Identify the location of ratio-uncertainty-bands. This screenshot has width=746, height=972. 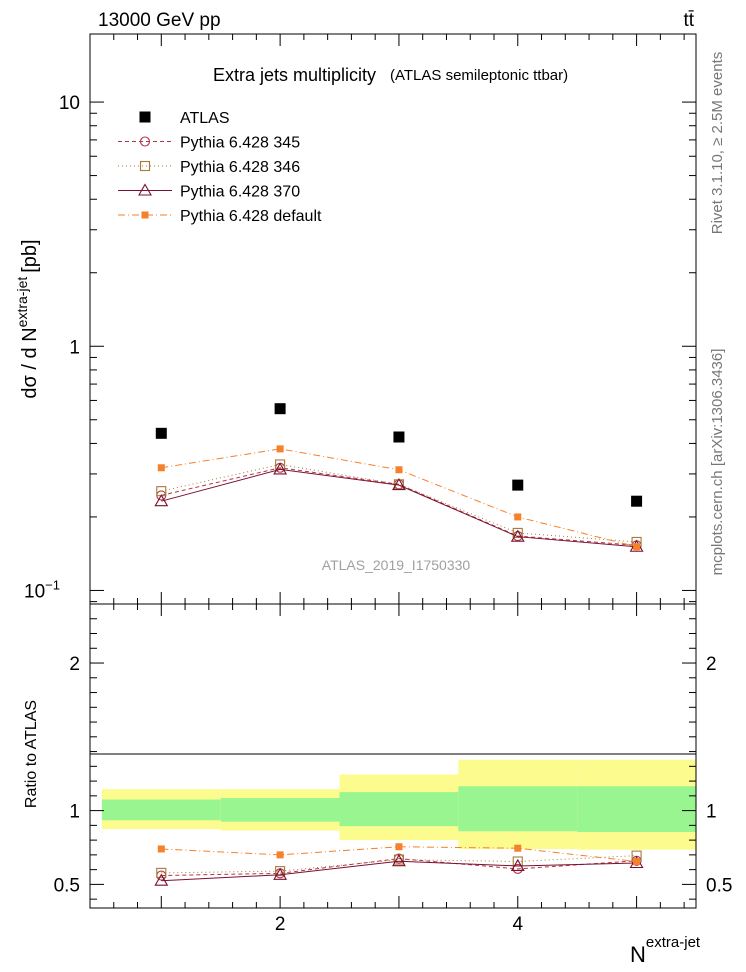
(398, 804).